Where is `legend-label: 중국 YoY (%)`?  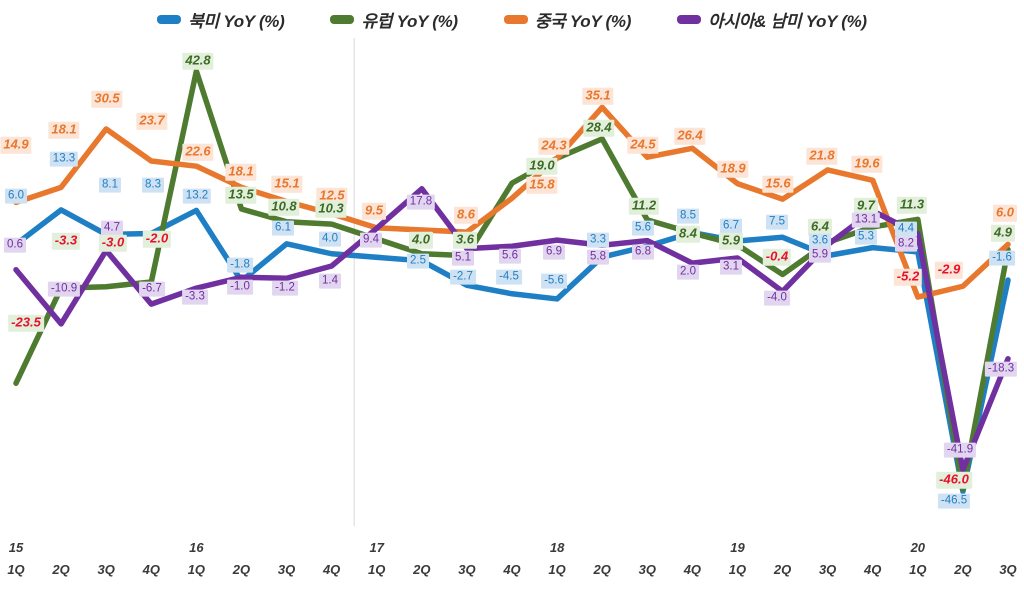
legend-label: 중국 YoY (%) is located at coordinates (583, 21).